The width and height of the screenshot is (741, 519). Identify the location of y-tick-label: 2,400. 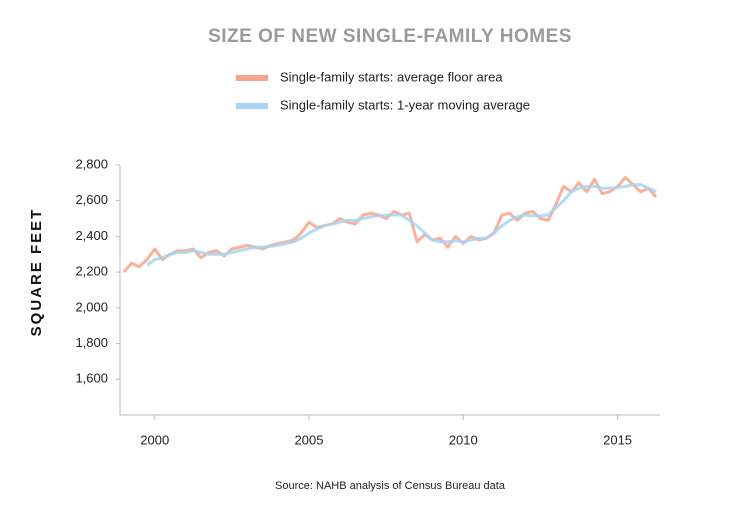
(91, 235).